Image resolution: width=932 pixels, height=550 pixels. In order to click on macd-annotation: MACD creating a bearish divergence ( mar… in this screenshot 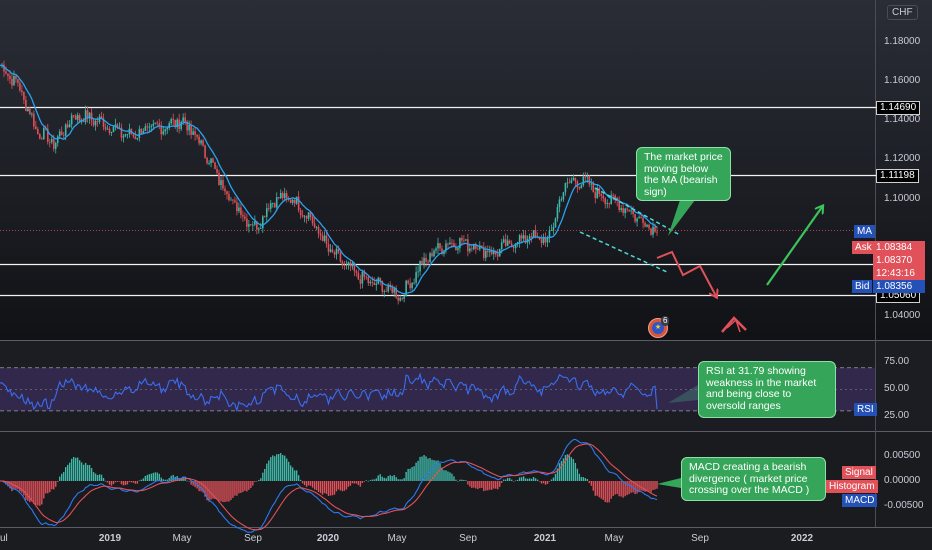, I will do `click(753, 479)`.